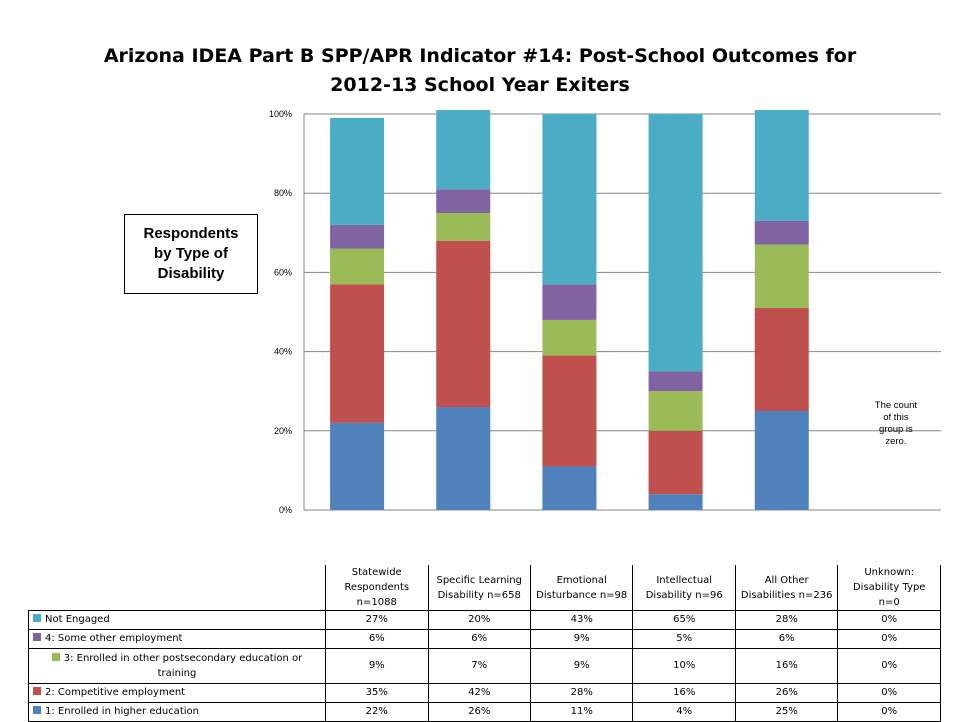 This screenshot has width=960, height=722. Describe the element at coordinates (479, 595) in the screenshot. I see `category-label-line: Disability n=658` at that location.